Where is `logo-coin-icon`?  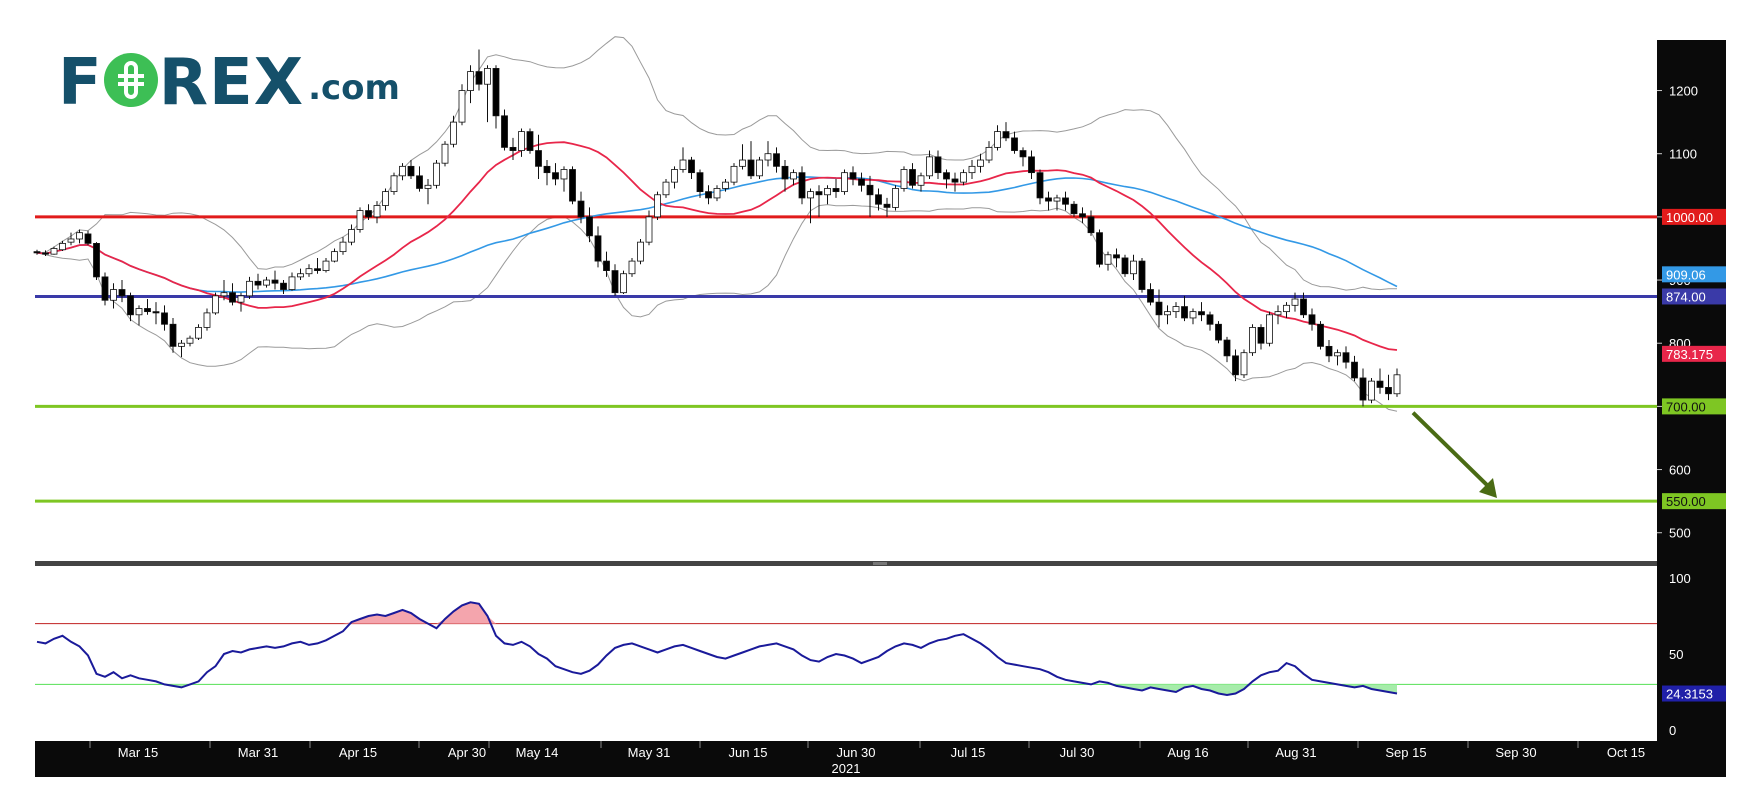 logo-coin-icon is located at coordinates (130, 80).